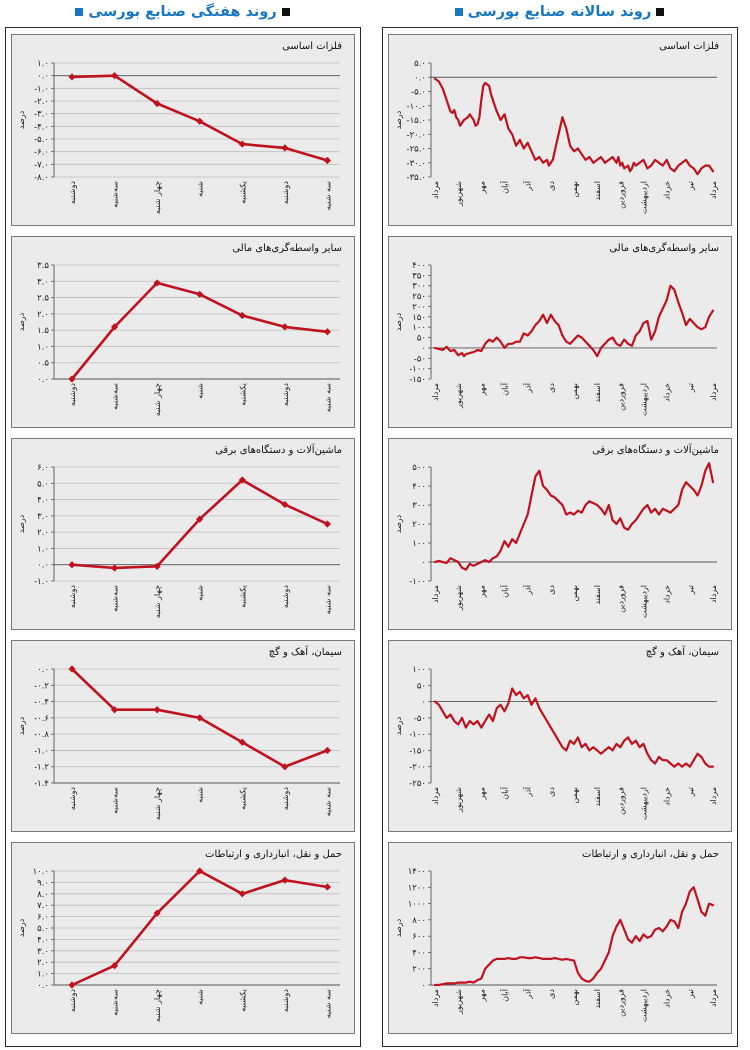 This screenshot has width=750, height=1050. Describe the element at coordinates (416, 178) in the screenshot. I see `y-tick-label: -۳۵.۰` at that location.